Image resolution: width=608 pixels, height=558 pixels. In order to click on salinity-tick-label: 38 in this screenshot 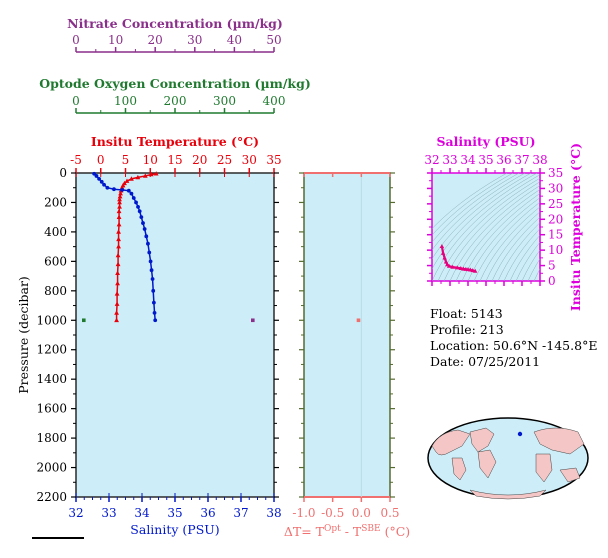, I will do `click(273, 513)`.